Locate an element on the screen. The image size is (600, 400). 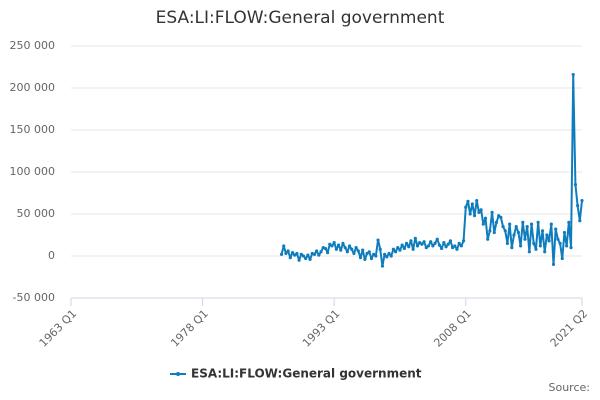
x-tick-label: 1963 Q1 is located at coordinates (58, 328).